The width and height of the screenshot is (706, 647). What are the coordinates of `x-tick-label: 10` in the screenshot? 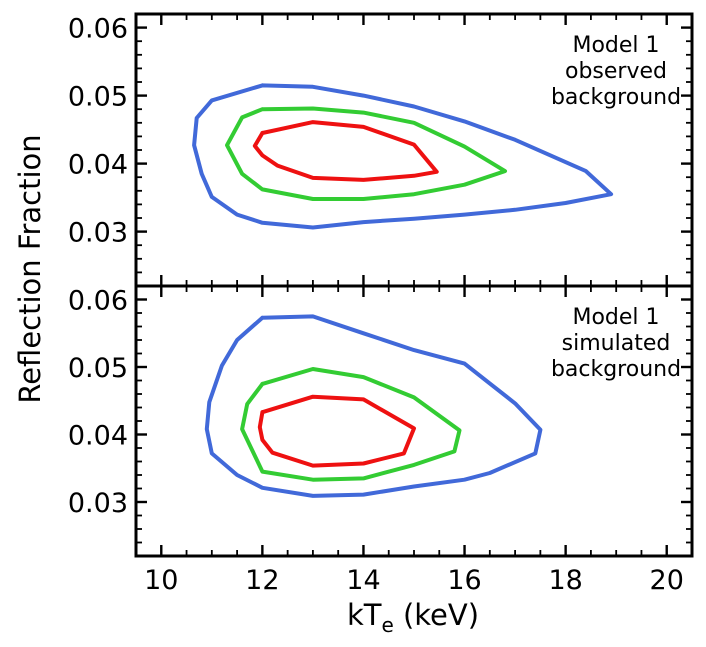 It's located at (161, 580).